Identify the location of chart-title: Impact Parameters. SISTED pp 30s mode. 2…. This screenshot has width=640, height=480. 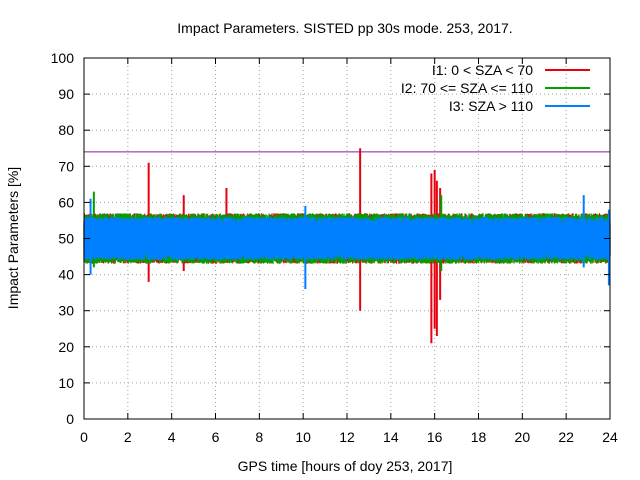
(344, 28).